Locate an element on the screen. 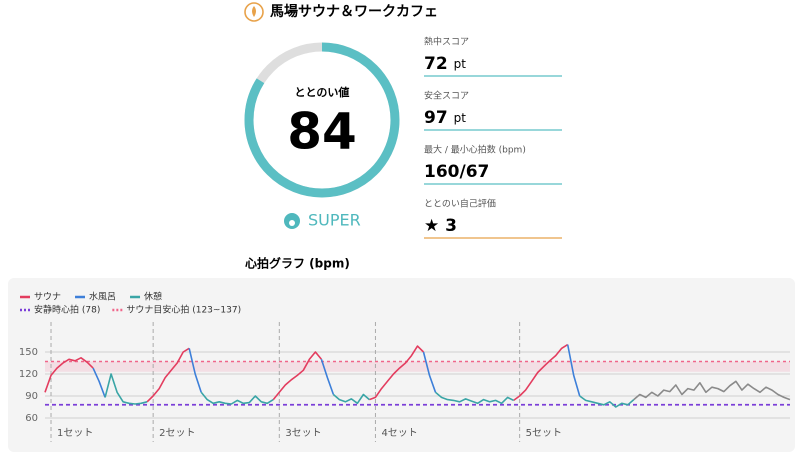 This screenshot has height=470, width=800. metric-value: 72 pt is located at coordinates (445, 64).